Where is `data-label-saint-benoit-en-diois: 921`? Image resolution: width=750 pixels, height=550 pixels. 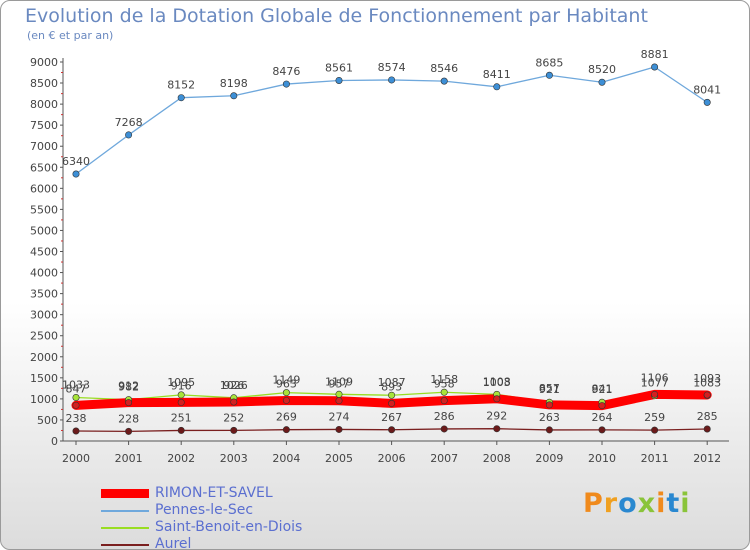 data-label-saint-benoit-en-diois: 921 is located at coordinates (602, 389).